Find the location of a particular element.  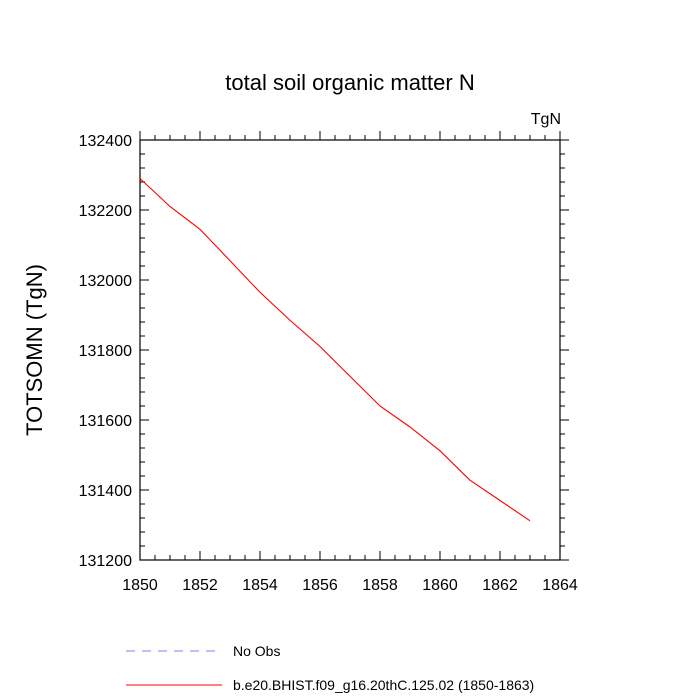

y-tick-label: 131800 is located at coordinates (105, 351).